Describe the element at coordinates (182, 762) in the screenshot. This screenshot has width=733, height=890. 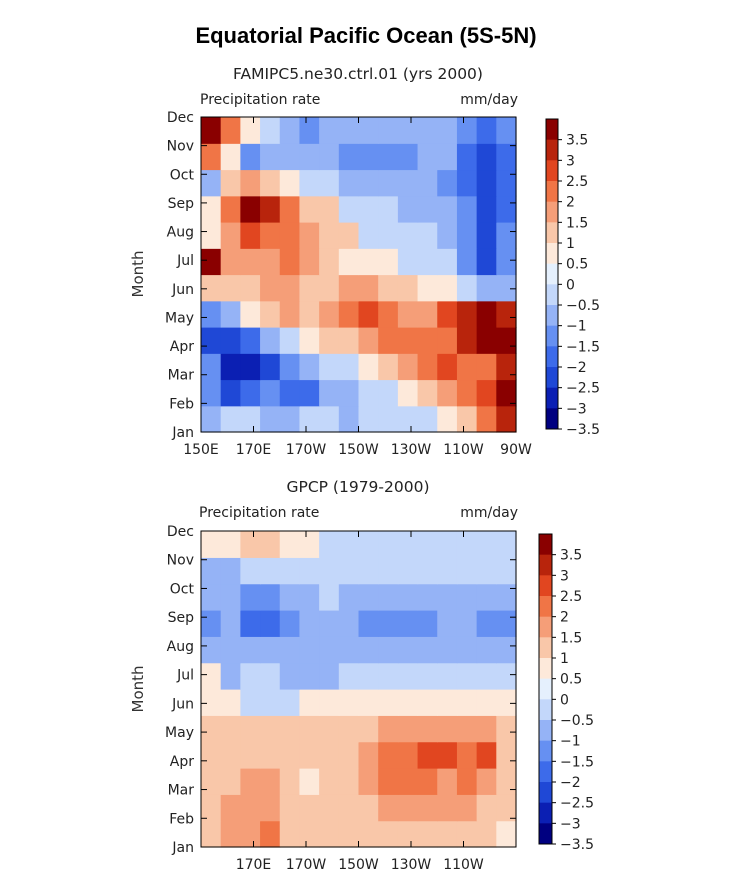
I see `panel-obs-y-tick-label: Apr` at that location.